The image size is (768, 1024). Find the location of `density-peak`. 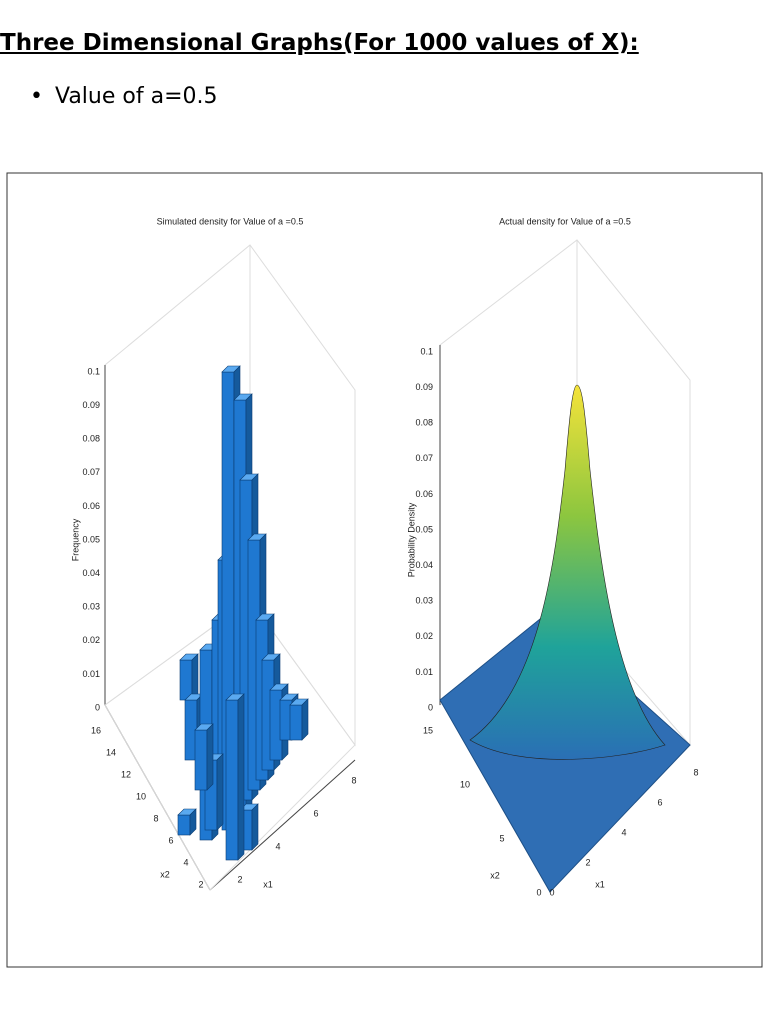

density-peak is located at coordinates (567, 572).